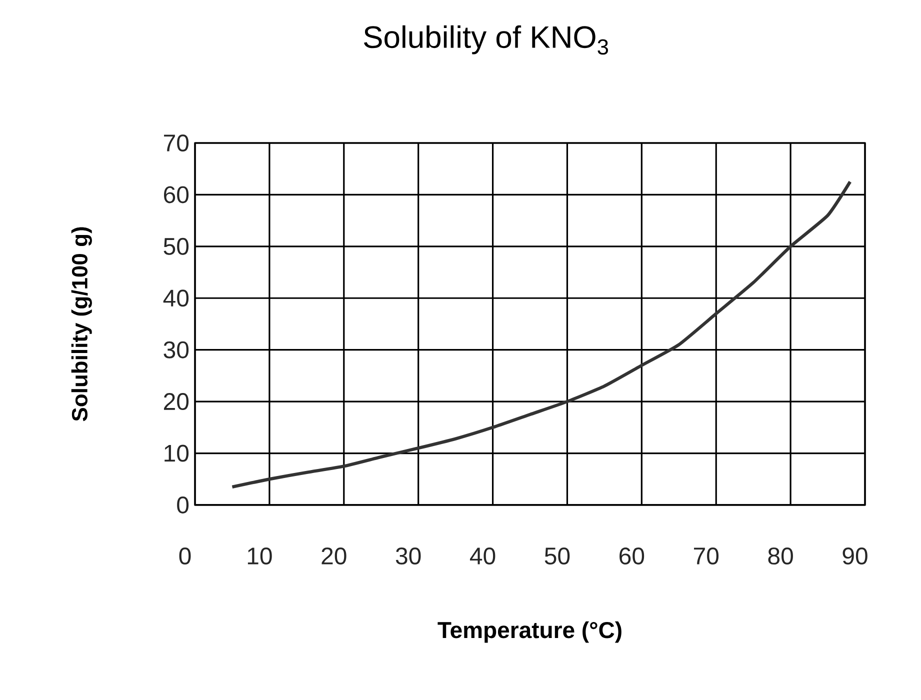 This screenshot has height=700, width=921. I want to click on x-tick-label: 10, so click(260, 555).